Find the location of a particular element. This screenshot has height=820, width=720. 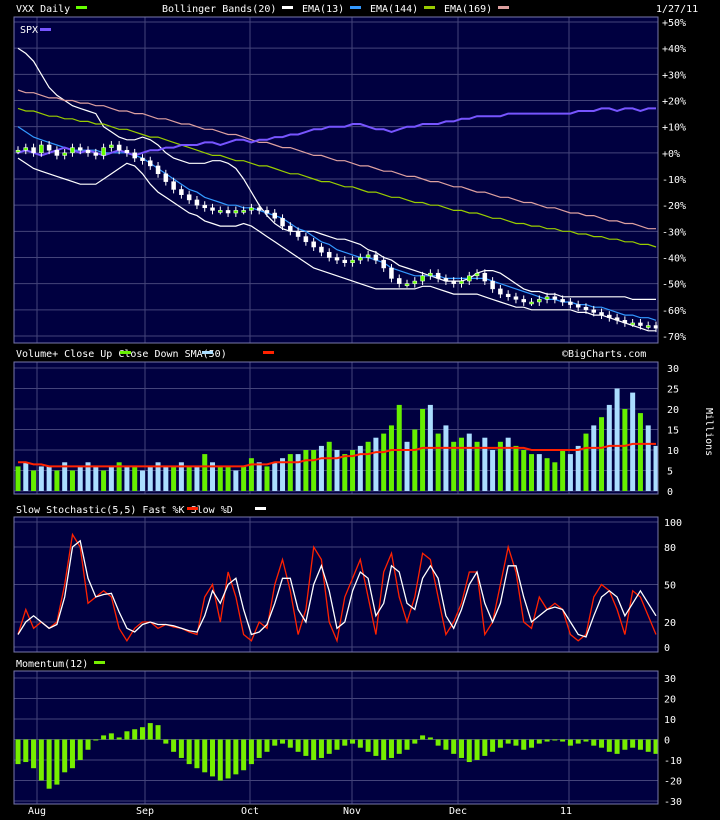

price-y-tick: -20% is located at coordinates (674, 206).